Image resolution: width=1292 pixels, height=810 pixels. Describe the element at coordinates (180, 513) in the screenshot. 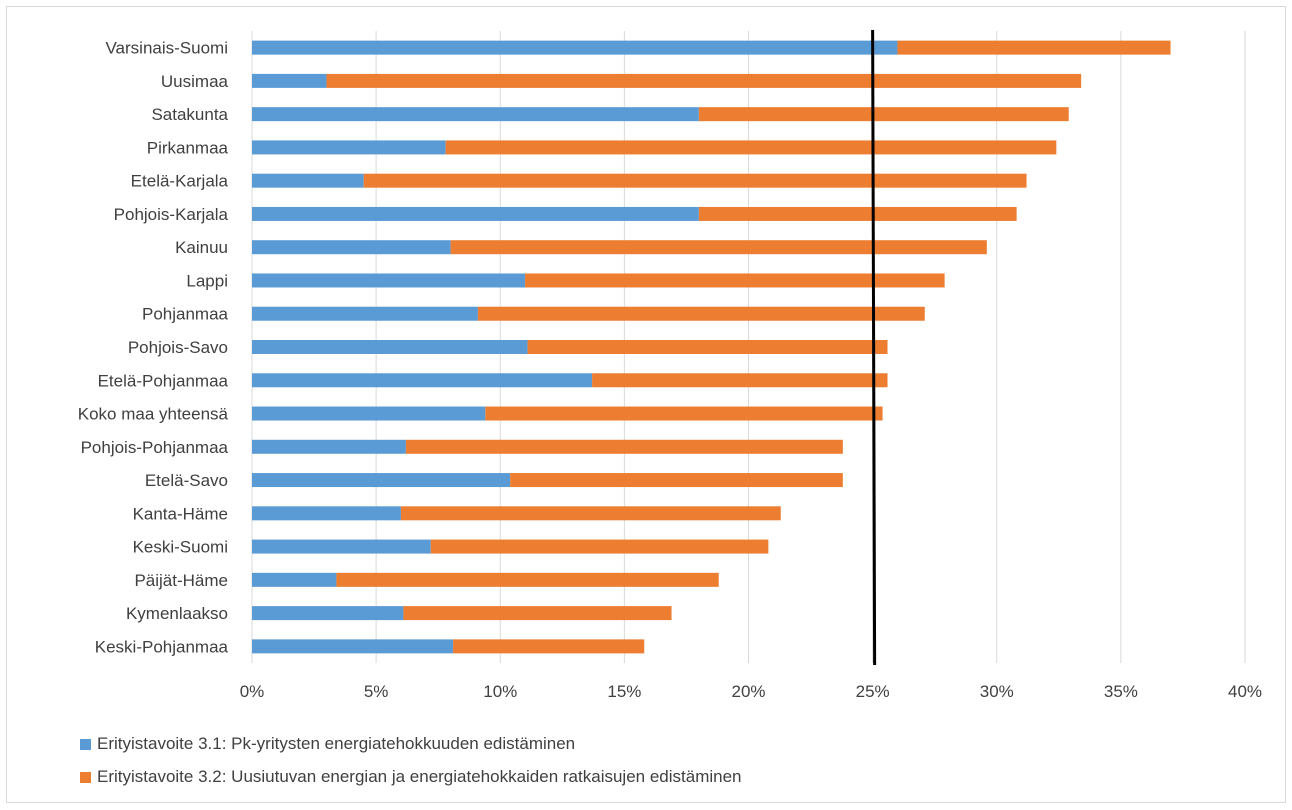

I see `category-label: Kanta-Häme` at that location.